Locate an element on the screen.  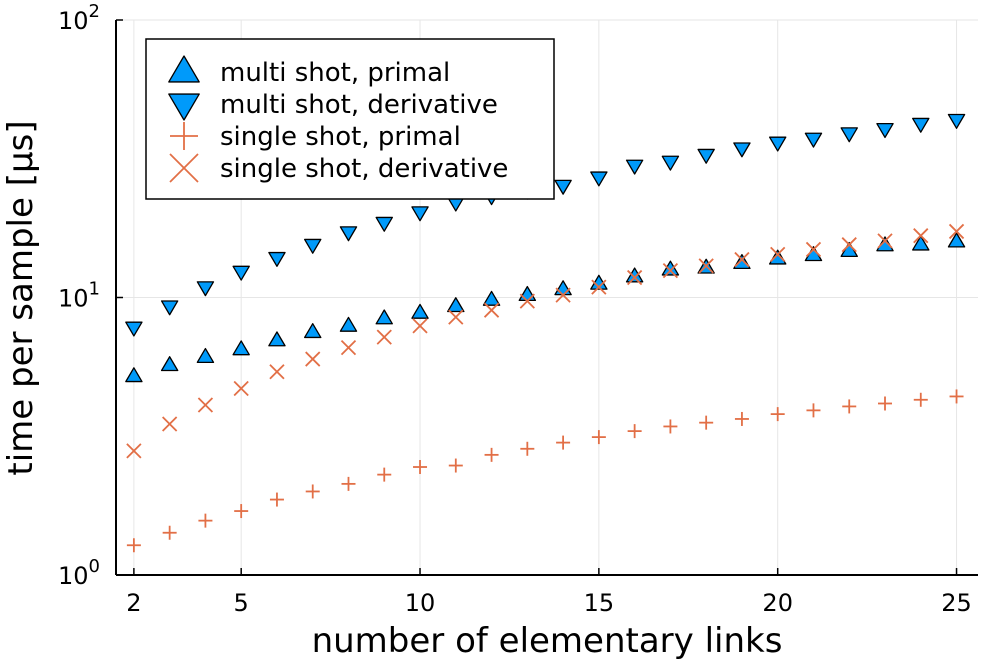
x-tick-label: 20 is located at coordinates (777, 603).